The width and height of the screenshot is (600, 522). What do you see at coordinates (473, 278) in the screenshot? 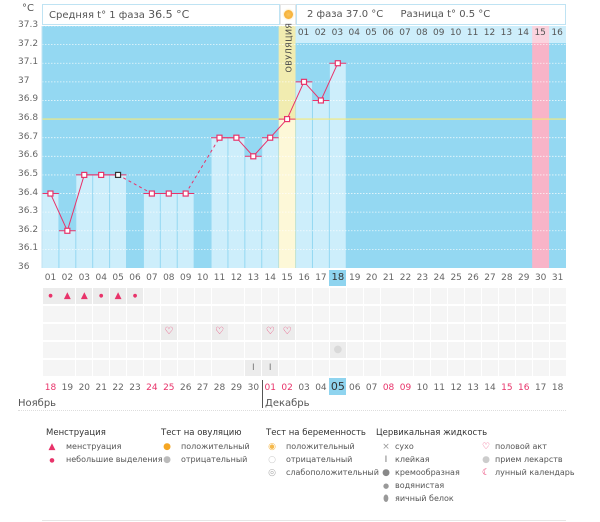
I see `x-tick-label: 26` at bounding box center [473, 278].